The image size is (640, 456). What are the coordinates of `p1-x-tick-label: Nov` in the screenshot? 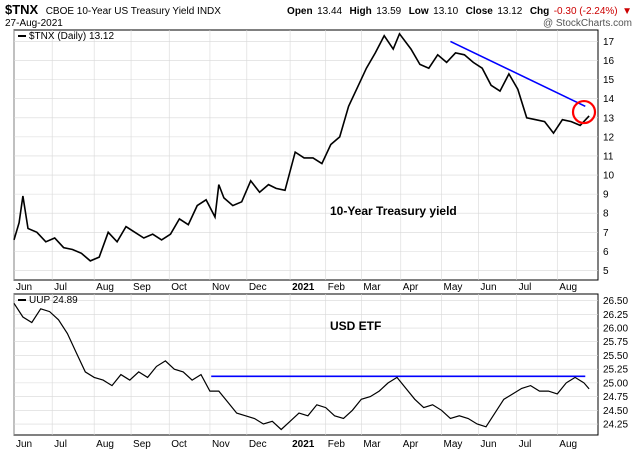 It's located at (221, 287).